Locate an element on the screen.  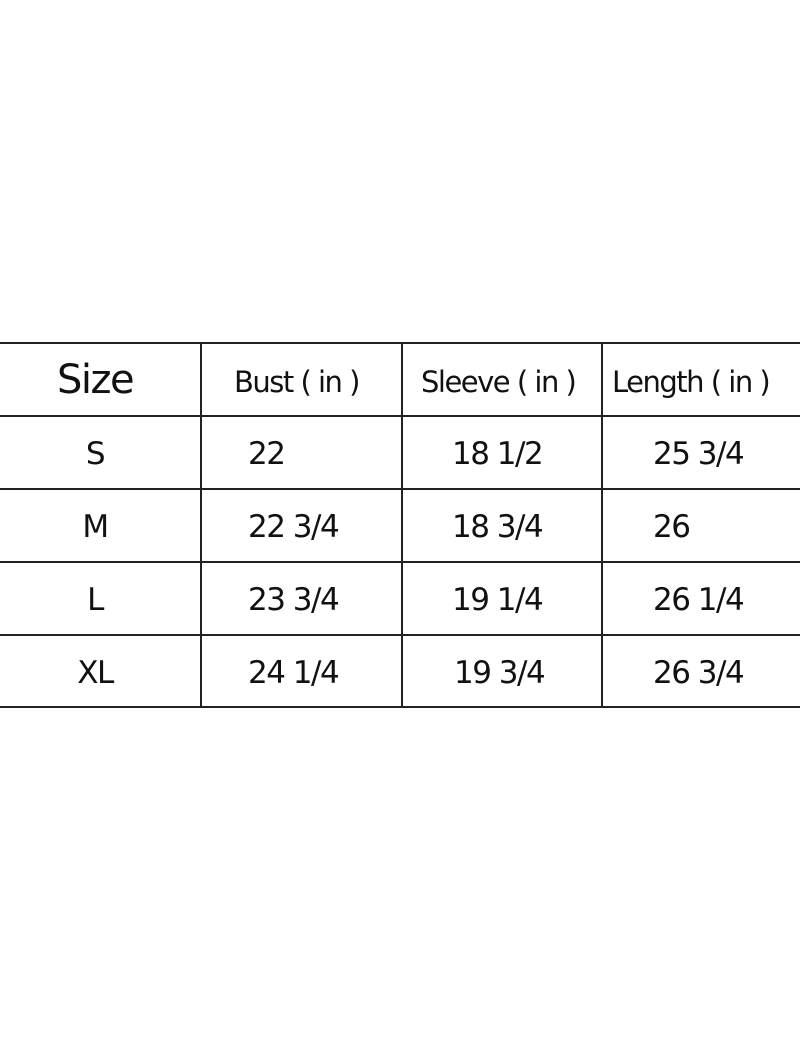
header-sleeve: Sleeve ( in ) is located at coordinates (499, 382).